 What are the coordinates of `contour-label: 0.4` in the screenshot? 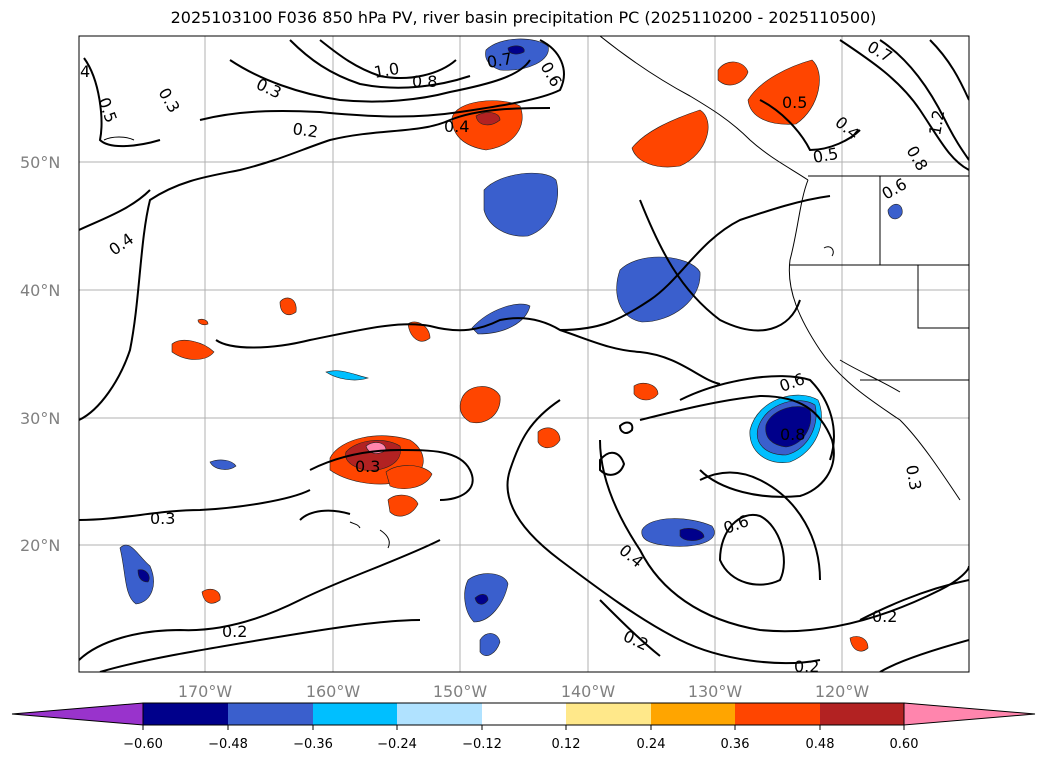 It's located at (456, 126).